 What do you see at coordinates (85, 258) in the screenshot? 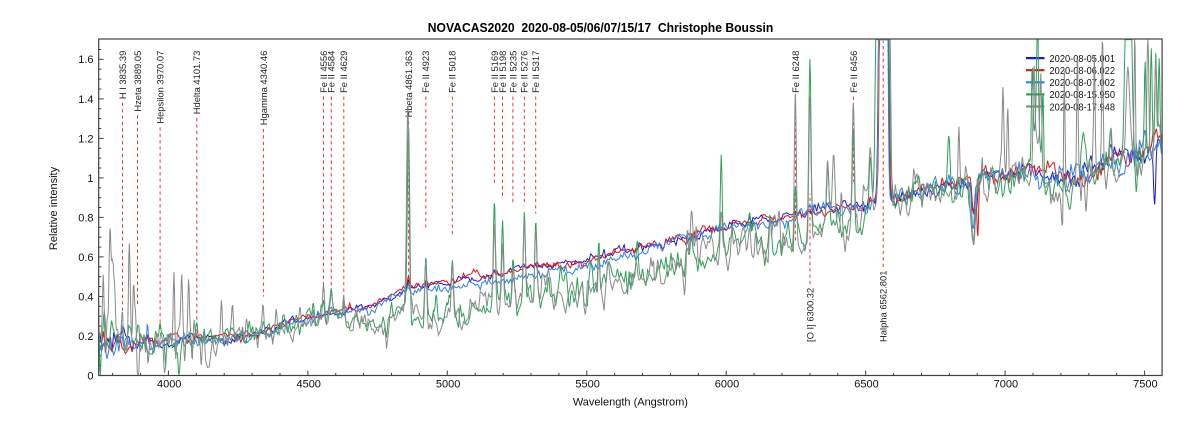
I see `svg-text: 0.6` at bounding box center [85, 258].